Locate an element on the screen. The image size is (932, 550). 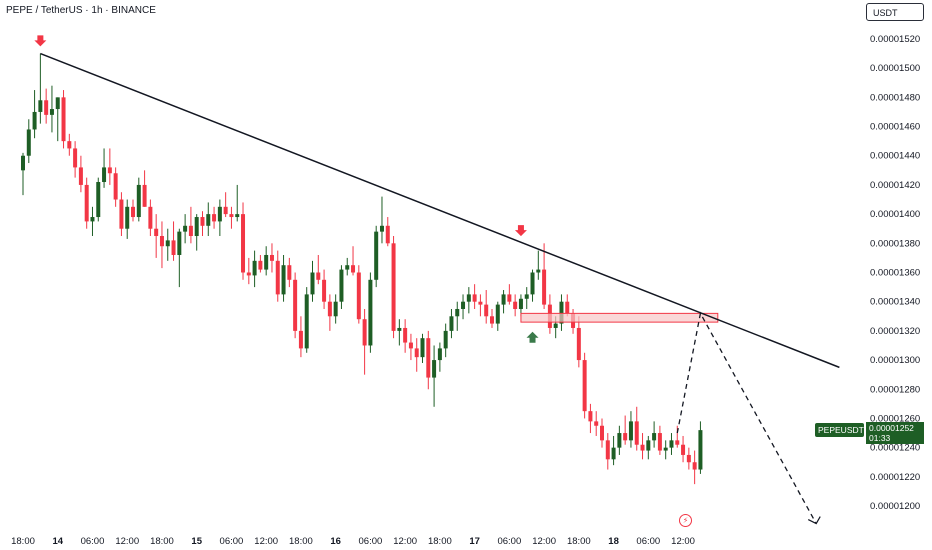
price-tick-label: 0.00001460 is located at coordinates (895, 127).